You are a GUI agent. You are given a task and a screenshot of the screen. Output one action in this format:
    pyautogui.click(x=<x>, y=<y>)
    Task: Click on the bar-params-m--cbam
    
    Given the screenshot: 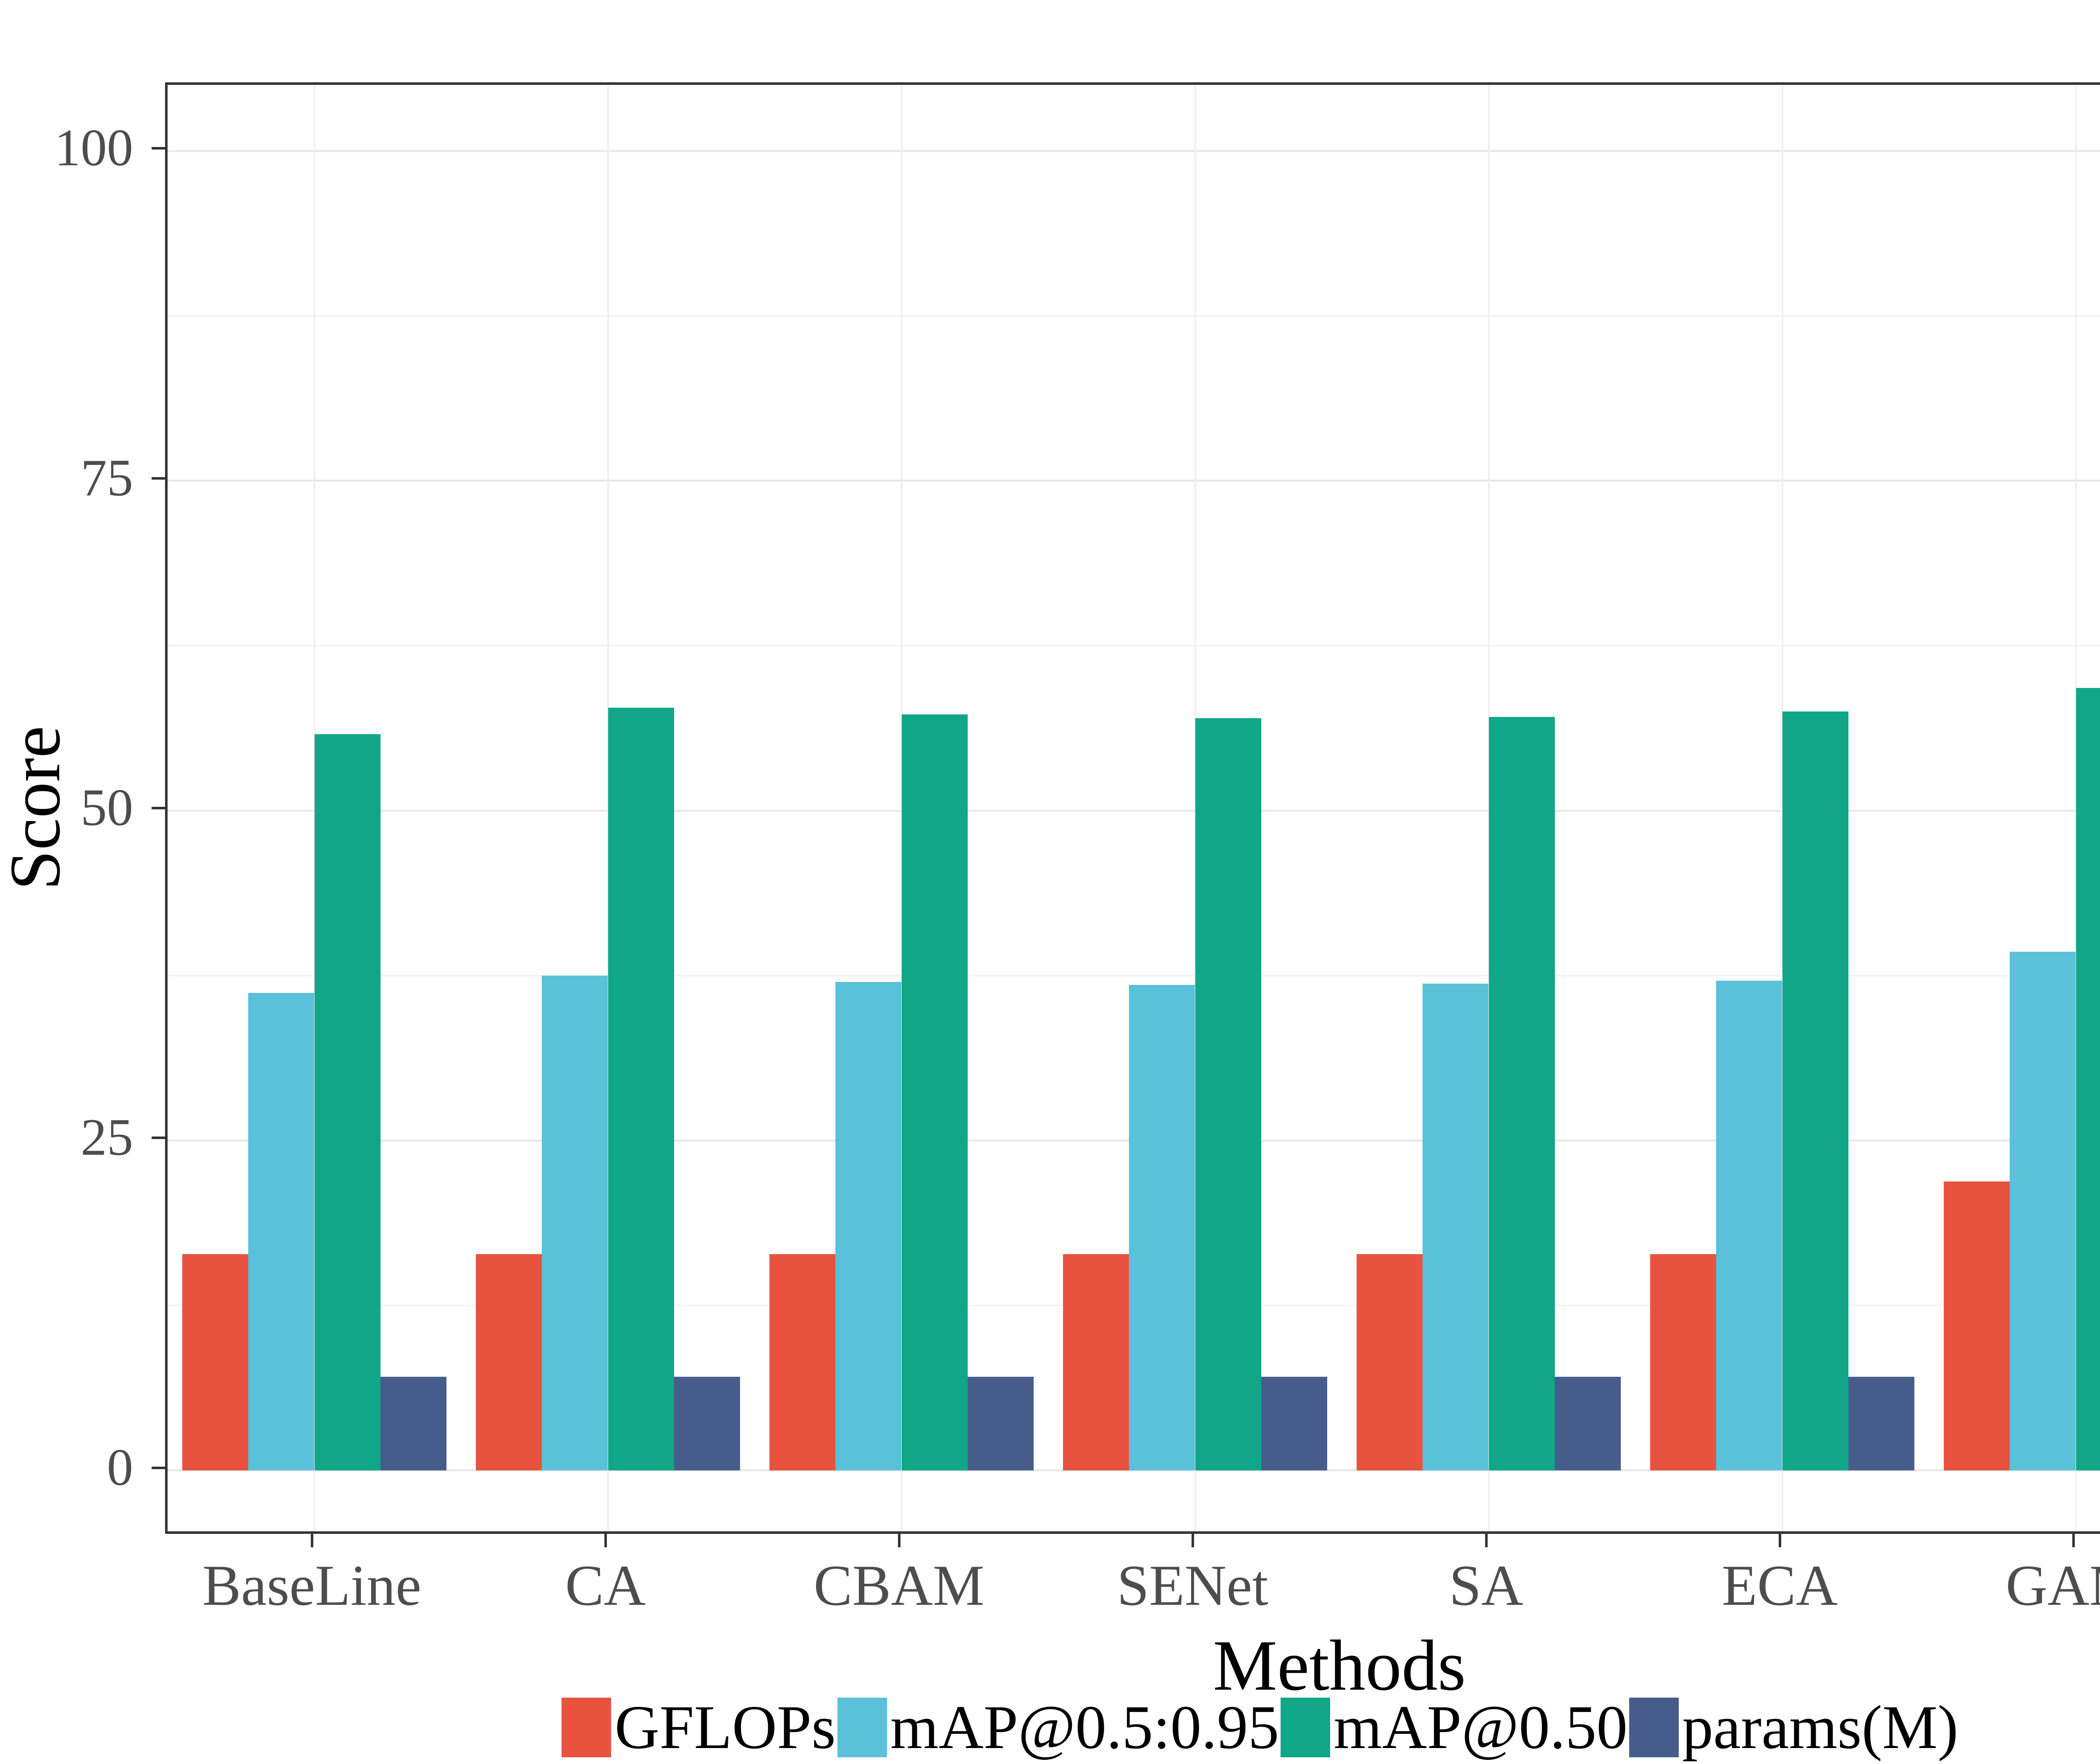 What is the action you would take?
    pyautogui.click(x=1000, y=1423)
    